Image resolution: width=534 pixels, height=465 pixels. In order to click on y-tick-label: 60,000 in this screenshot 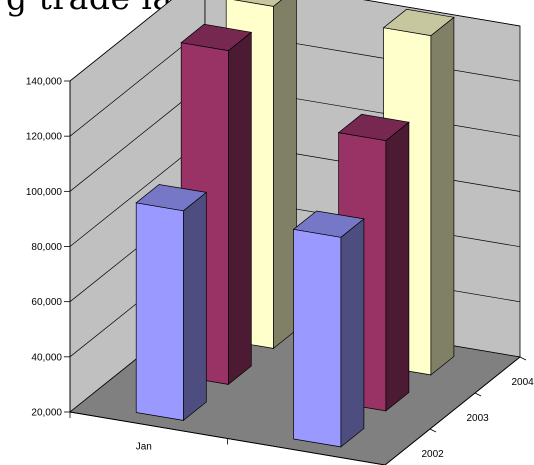, I will do `click(46, 302)`.